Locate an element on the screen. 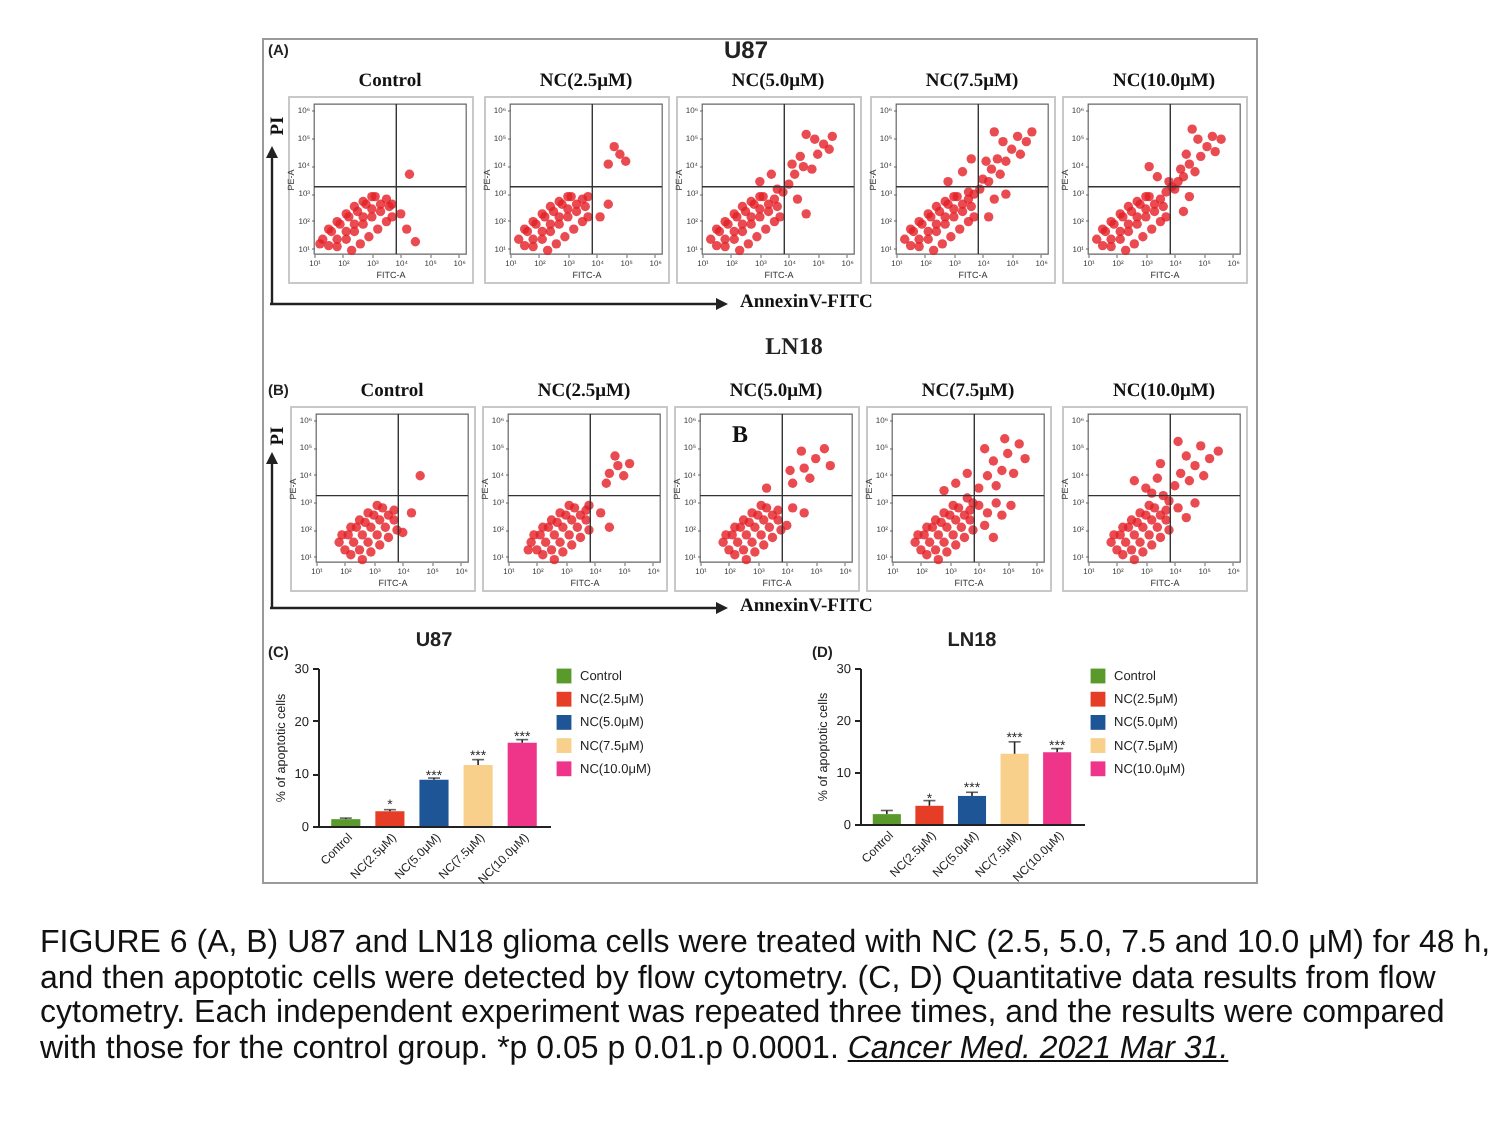  text: Cancer Med. 2021 Mar 31. is located at coordinates (1038, 1048).